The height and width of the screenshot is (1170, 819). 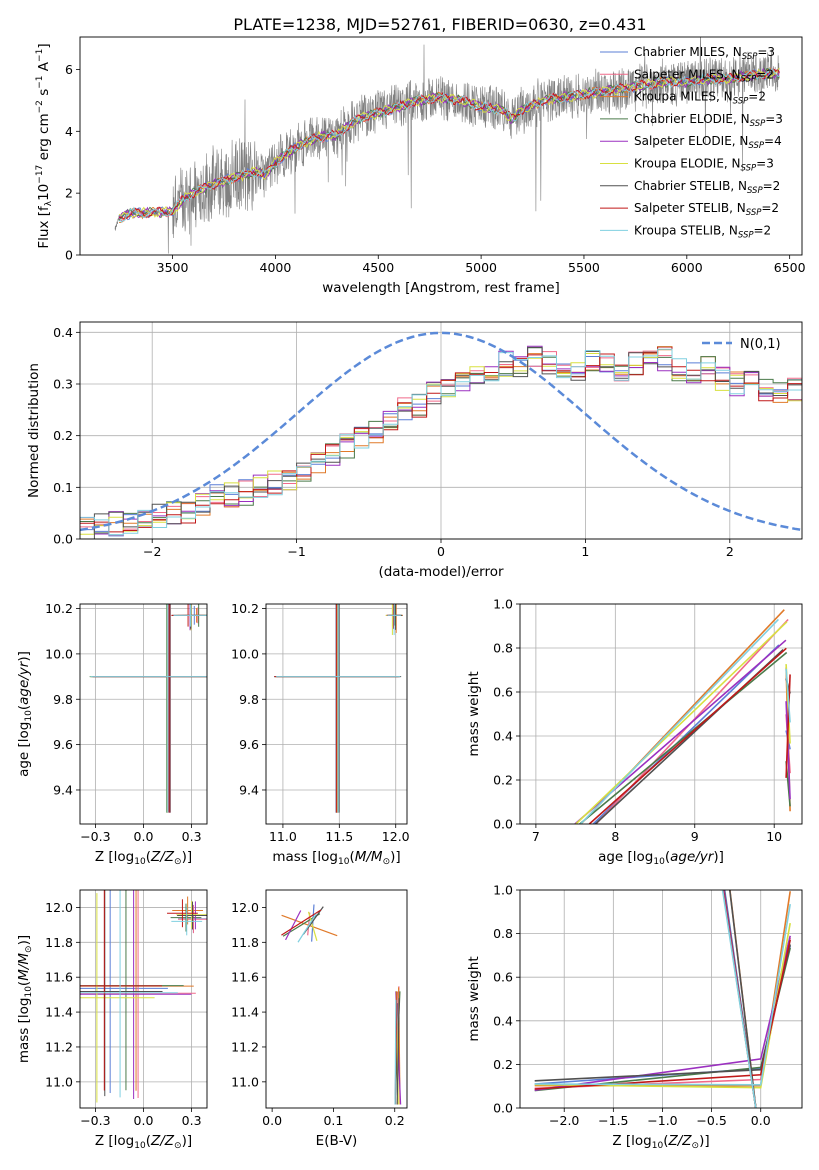 What do you see at coordinates (63, 487) in the screenshot?
I see `y-tick-label: 0.1` at bounding box center [63, 487].